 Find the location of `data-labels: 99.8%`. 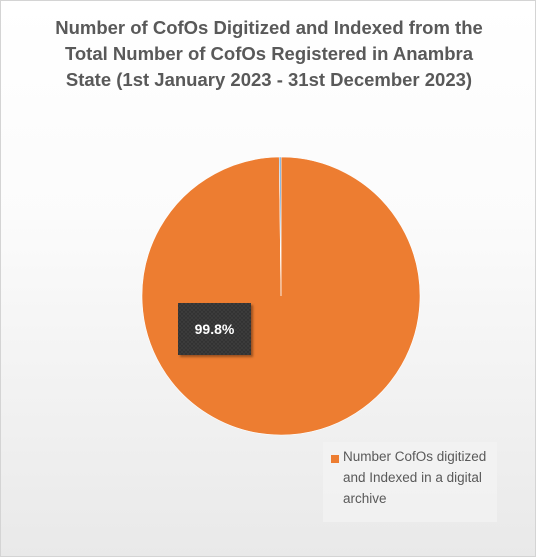

data-labels: 99.8% is located at coordinates (214, 329).